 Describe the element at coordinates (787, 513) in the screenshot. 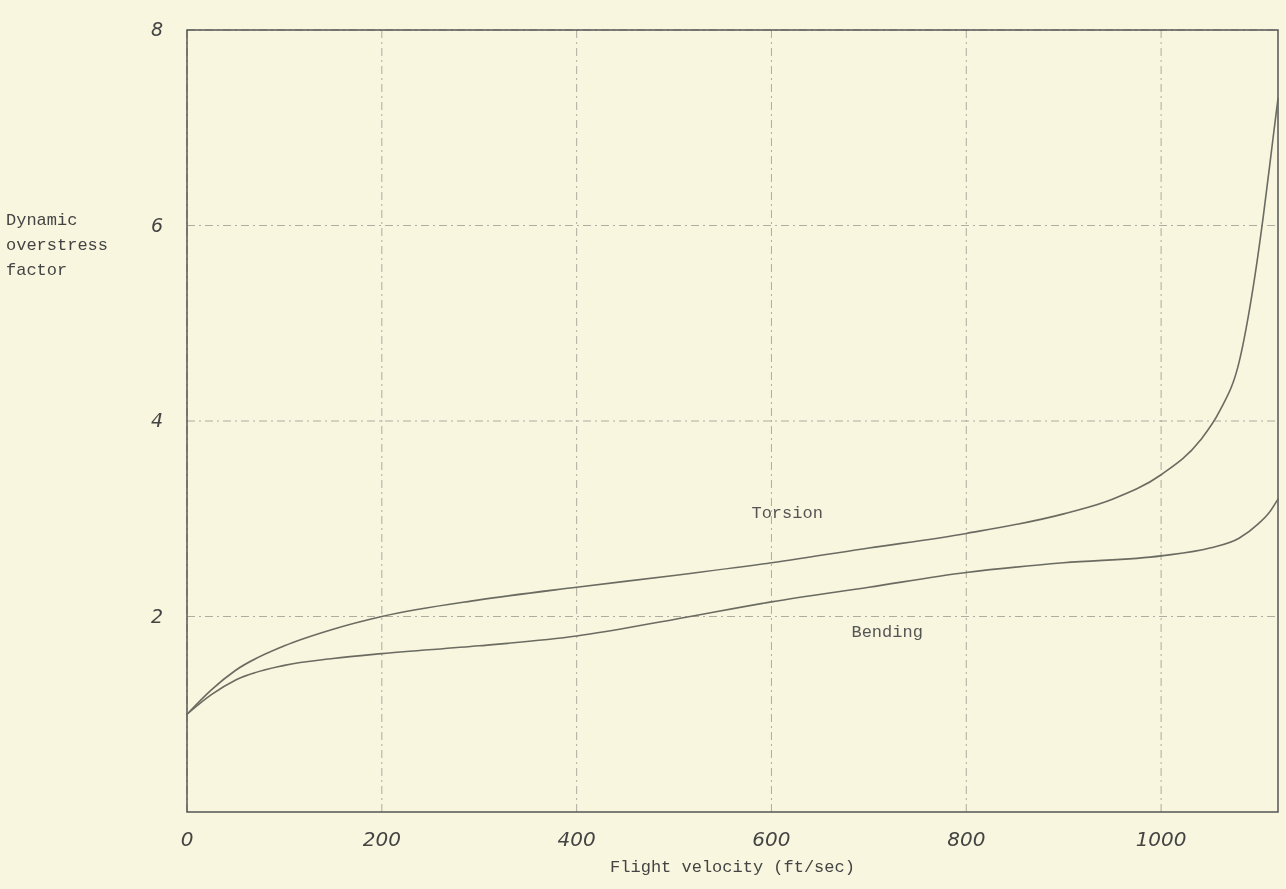

I see `series-label: Torsion` at that location.